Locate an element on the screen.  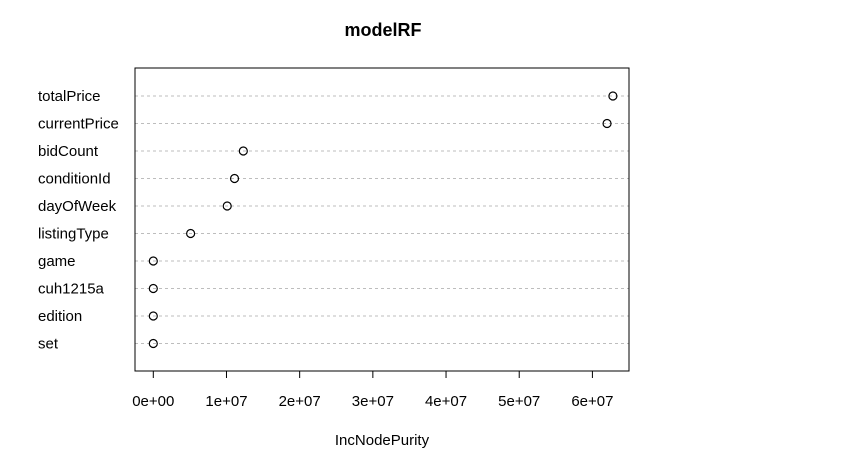
category-label: currentPrice is located at coordinates (78, 124).